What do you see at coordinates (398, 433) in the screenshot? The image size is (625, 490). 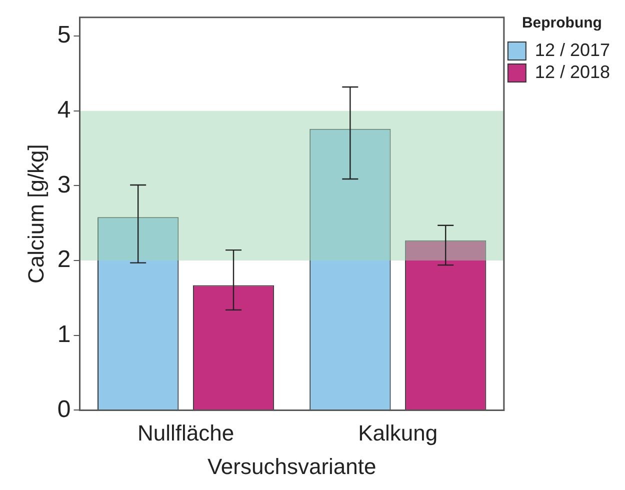 I see `x-tick-label: Kalkung` at bounding box center [398, 433].